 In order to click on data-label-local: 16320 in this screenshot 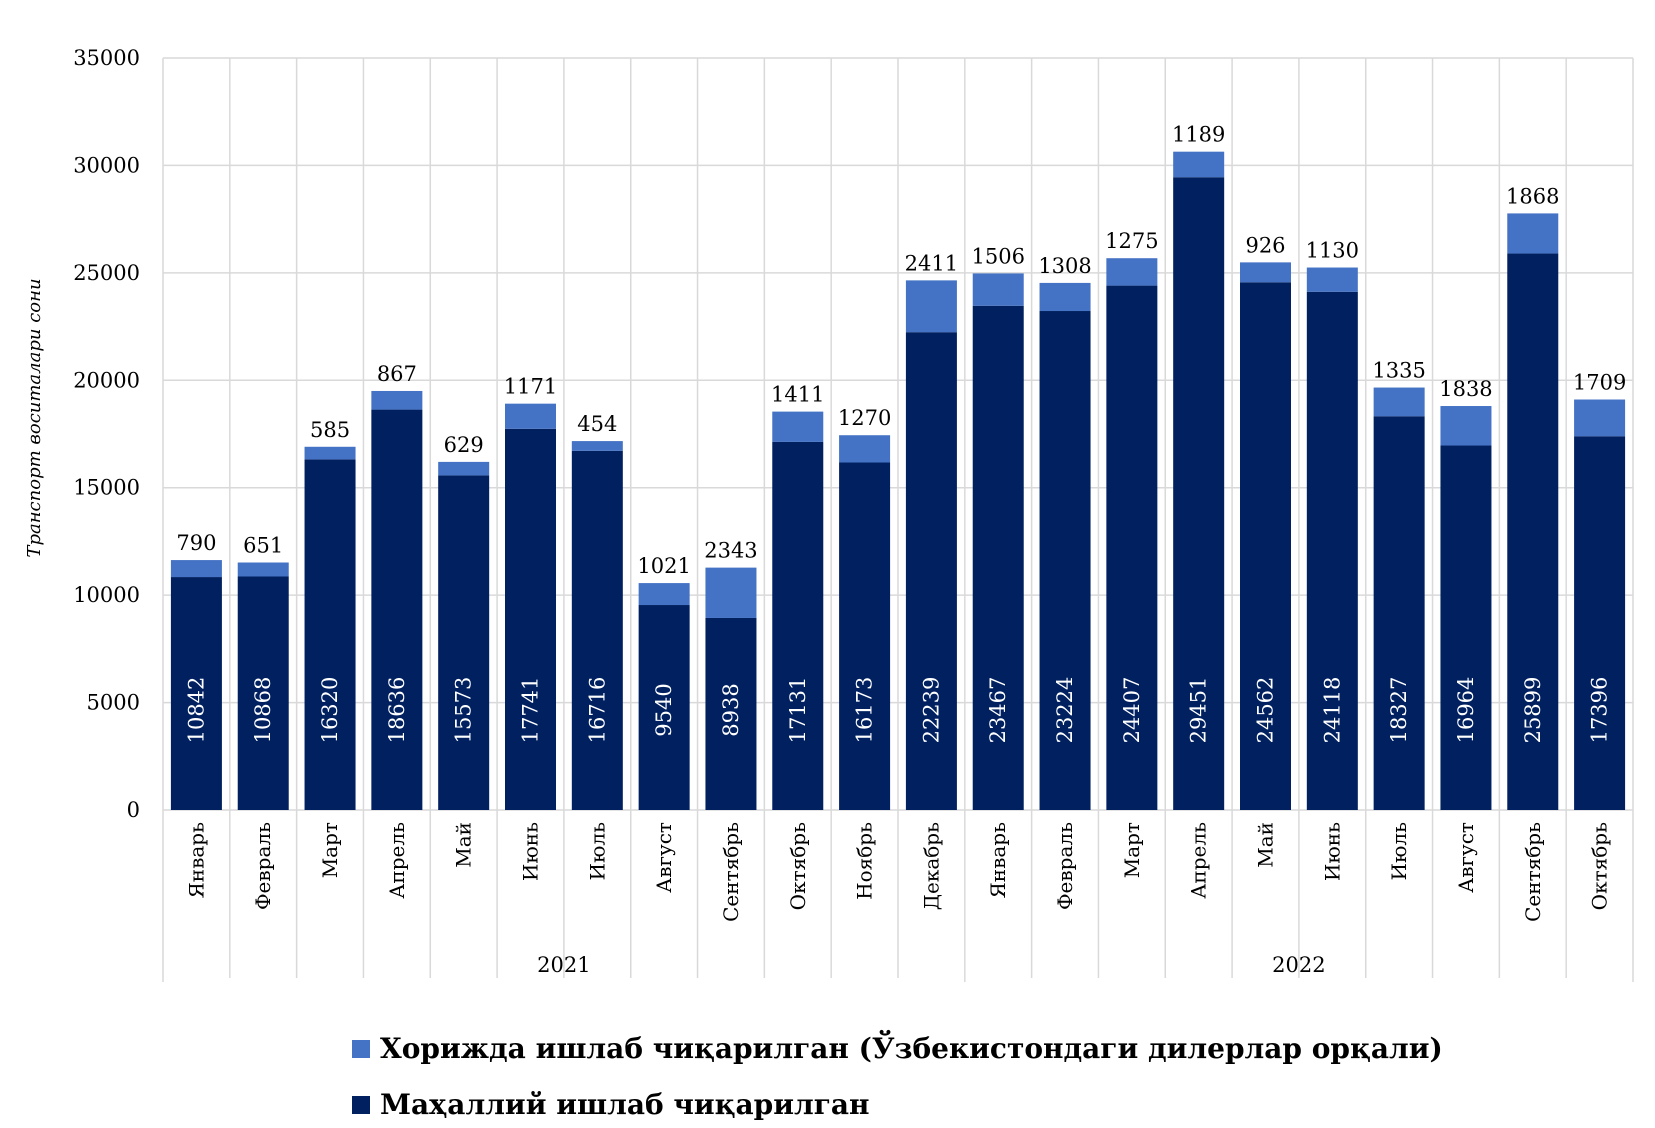, I will do `click(330, 710)`.